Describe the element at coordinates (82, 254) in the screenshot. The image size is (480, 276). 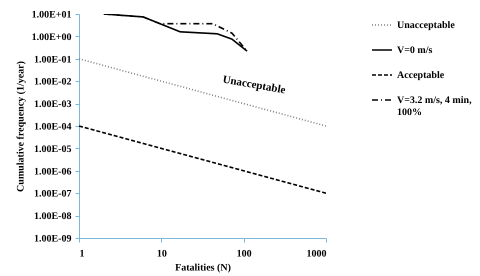
I see `x-tick-label: 1` at that location.